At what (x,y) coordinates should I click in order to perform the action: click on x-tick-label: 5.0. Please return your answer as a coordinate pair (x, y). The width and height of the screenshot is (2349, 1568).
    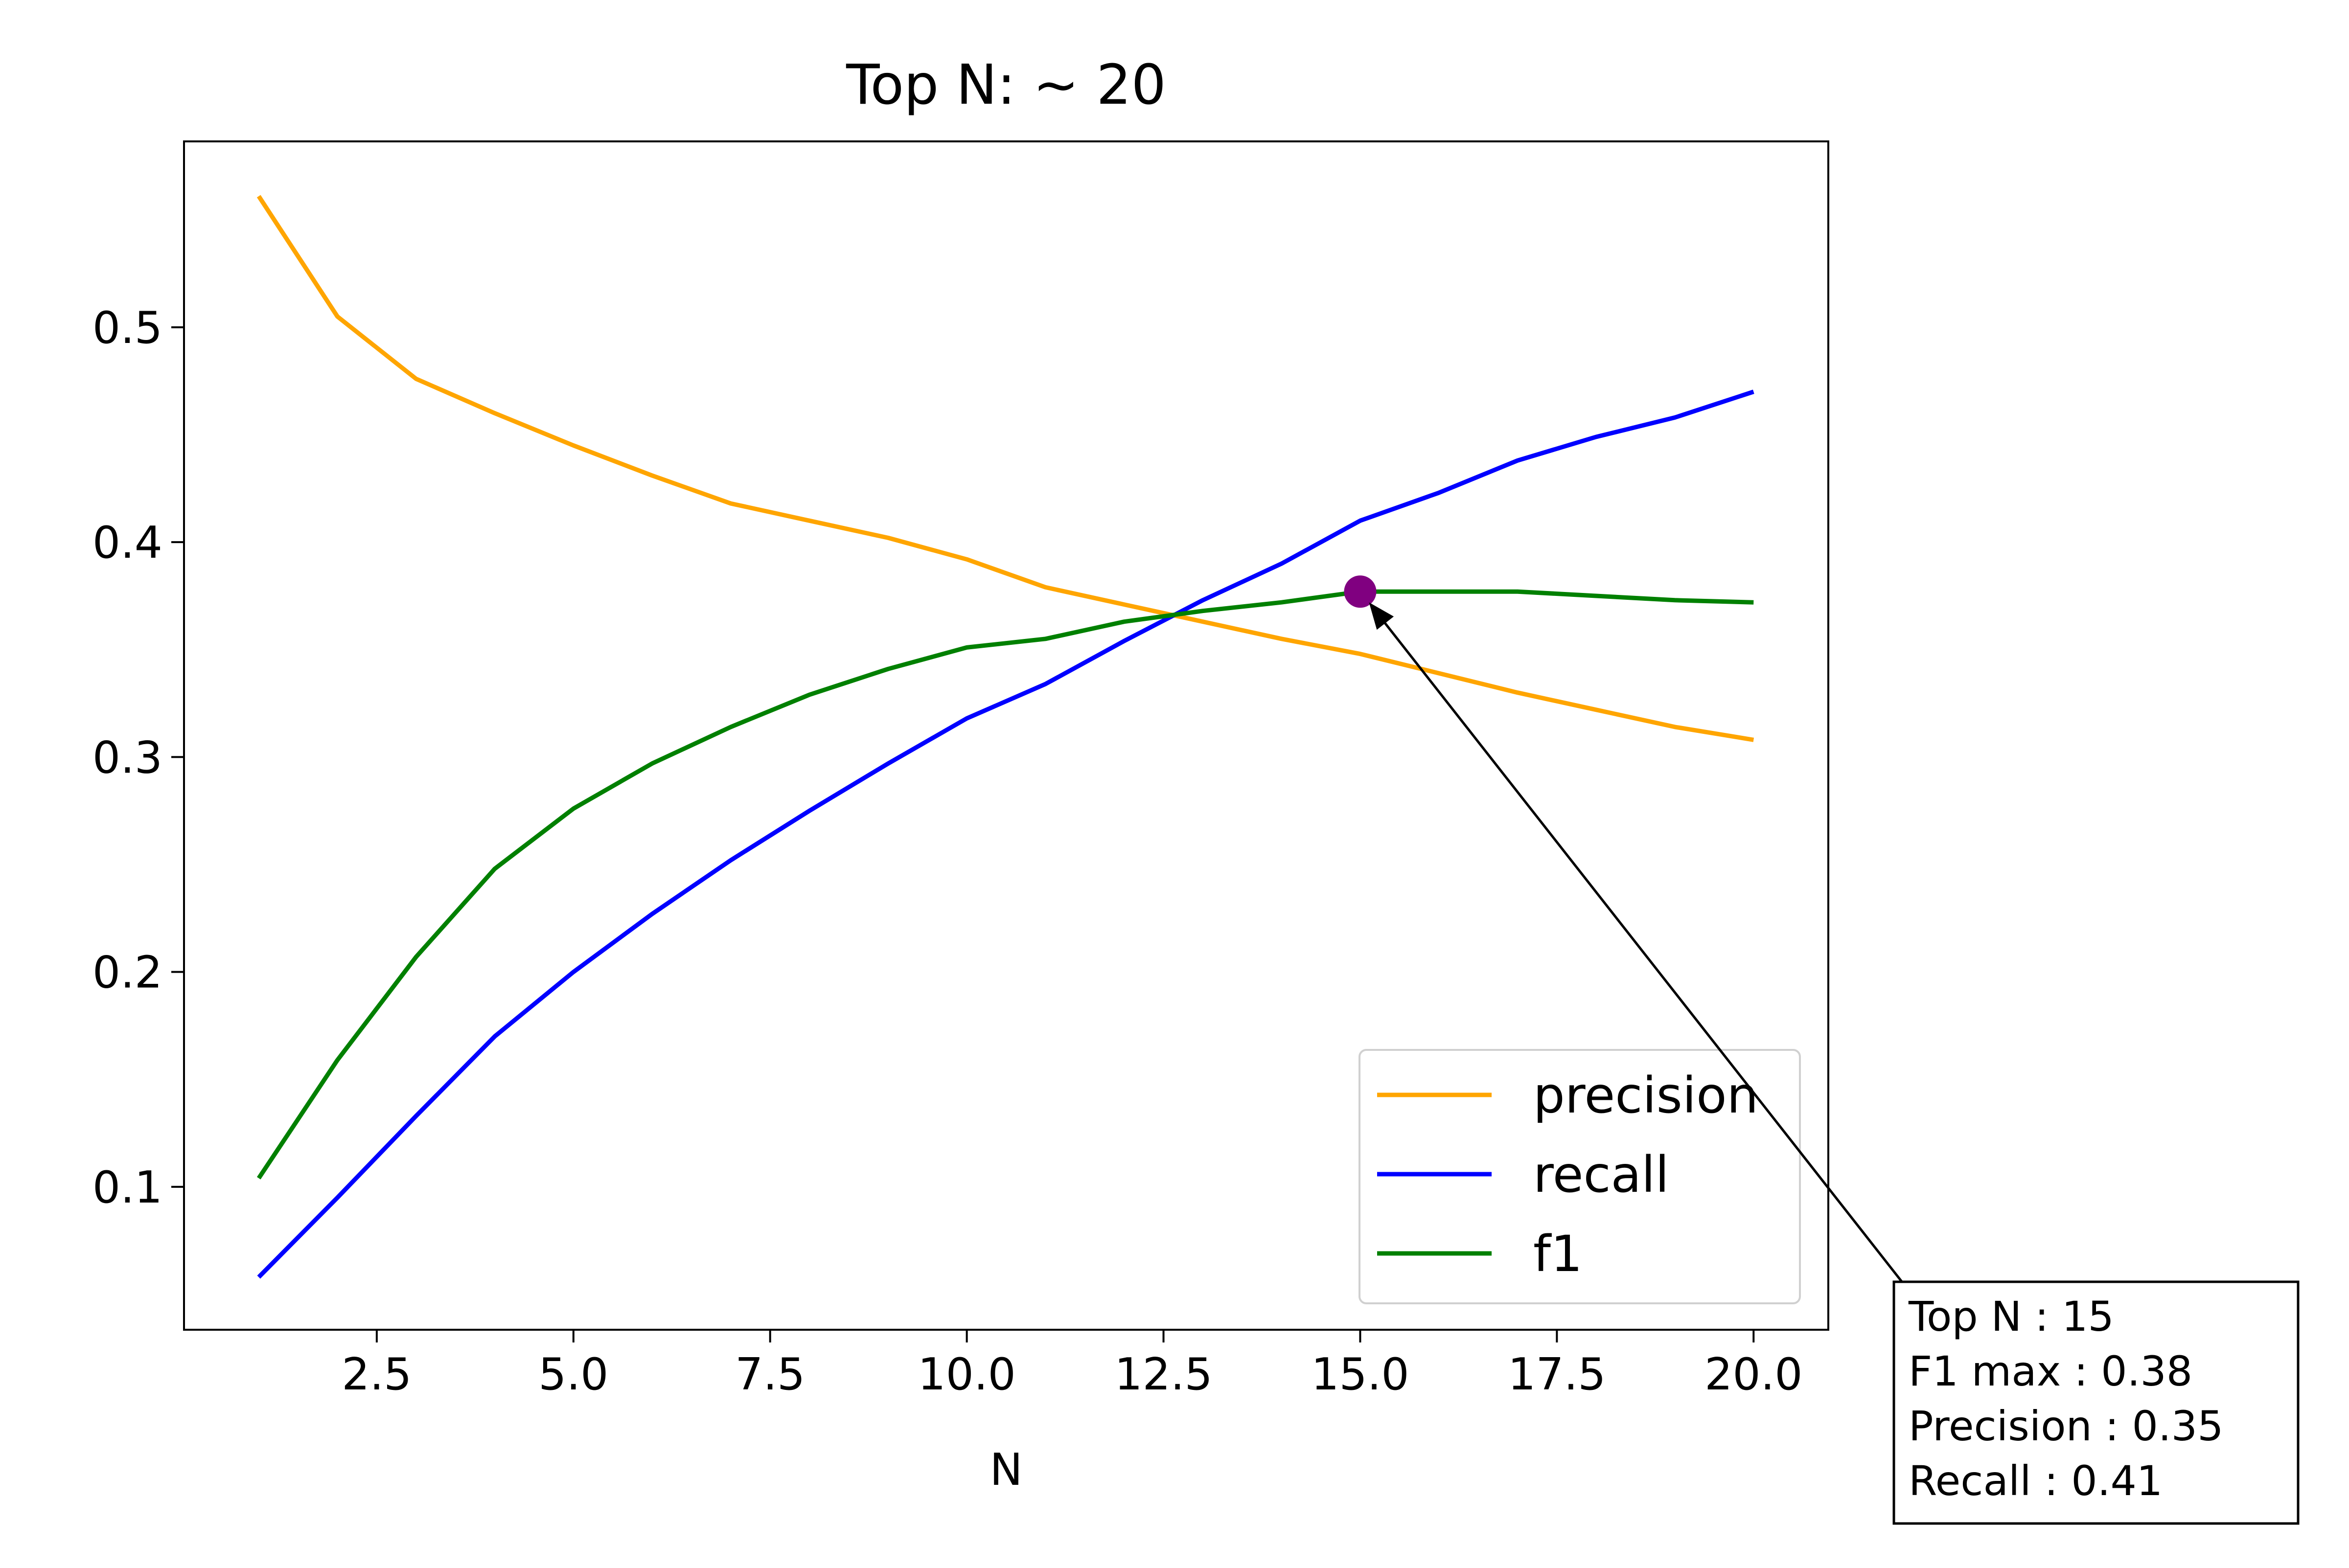
    Looking at the image, I should click on (573, 1374).